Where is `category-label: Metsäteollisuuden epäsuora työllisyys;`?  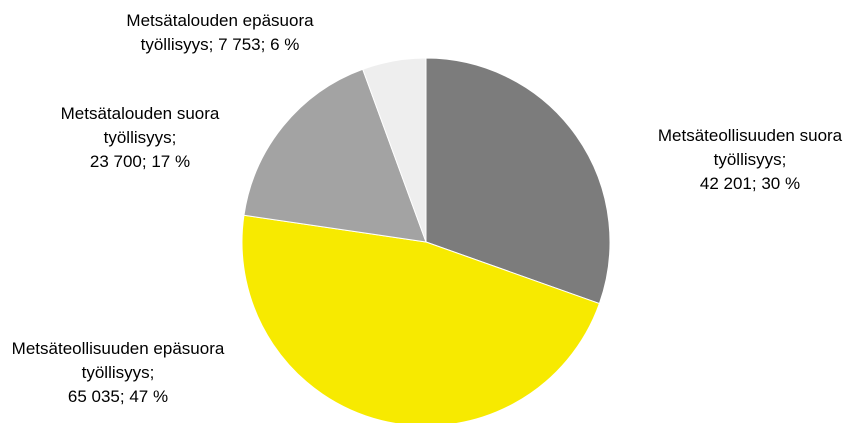
category-label: Metsäteollisuuden epäsuora työllisyys; is located at coordinates (118, 360).